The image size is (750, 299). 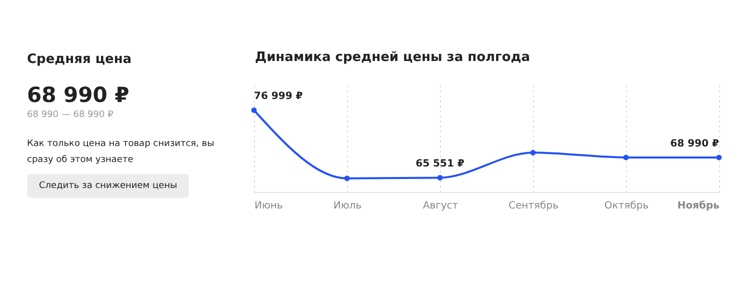 What do you see at coordinates (70, 115) in the screenshot?
I see `text: 68 990 — 68 990 ₽` at bounding box center [70, 115].